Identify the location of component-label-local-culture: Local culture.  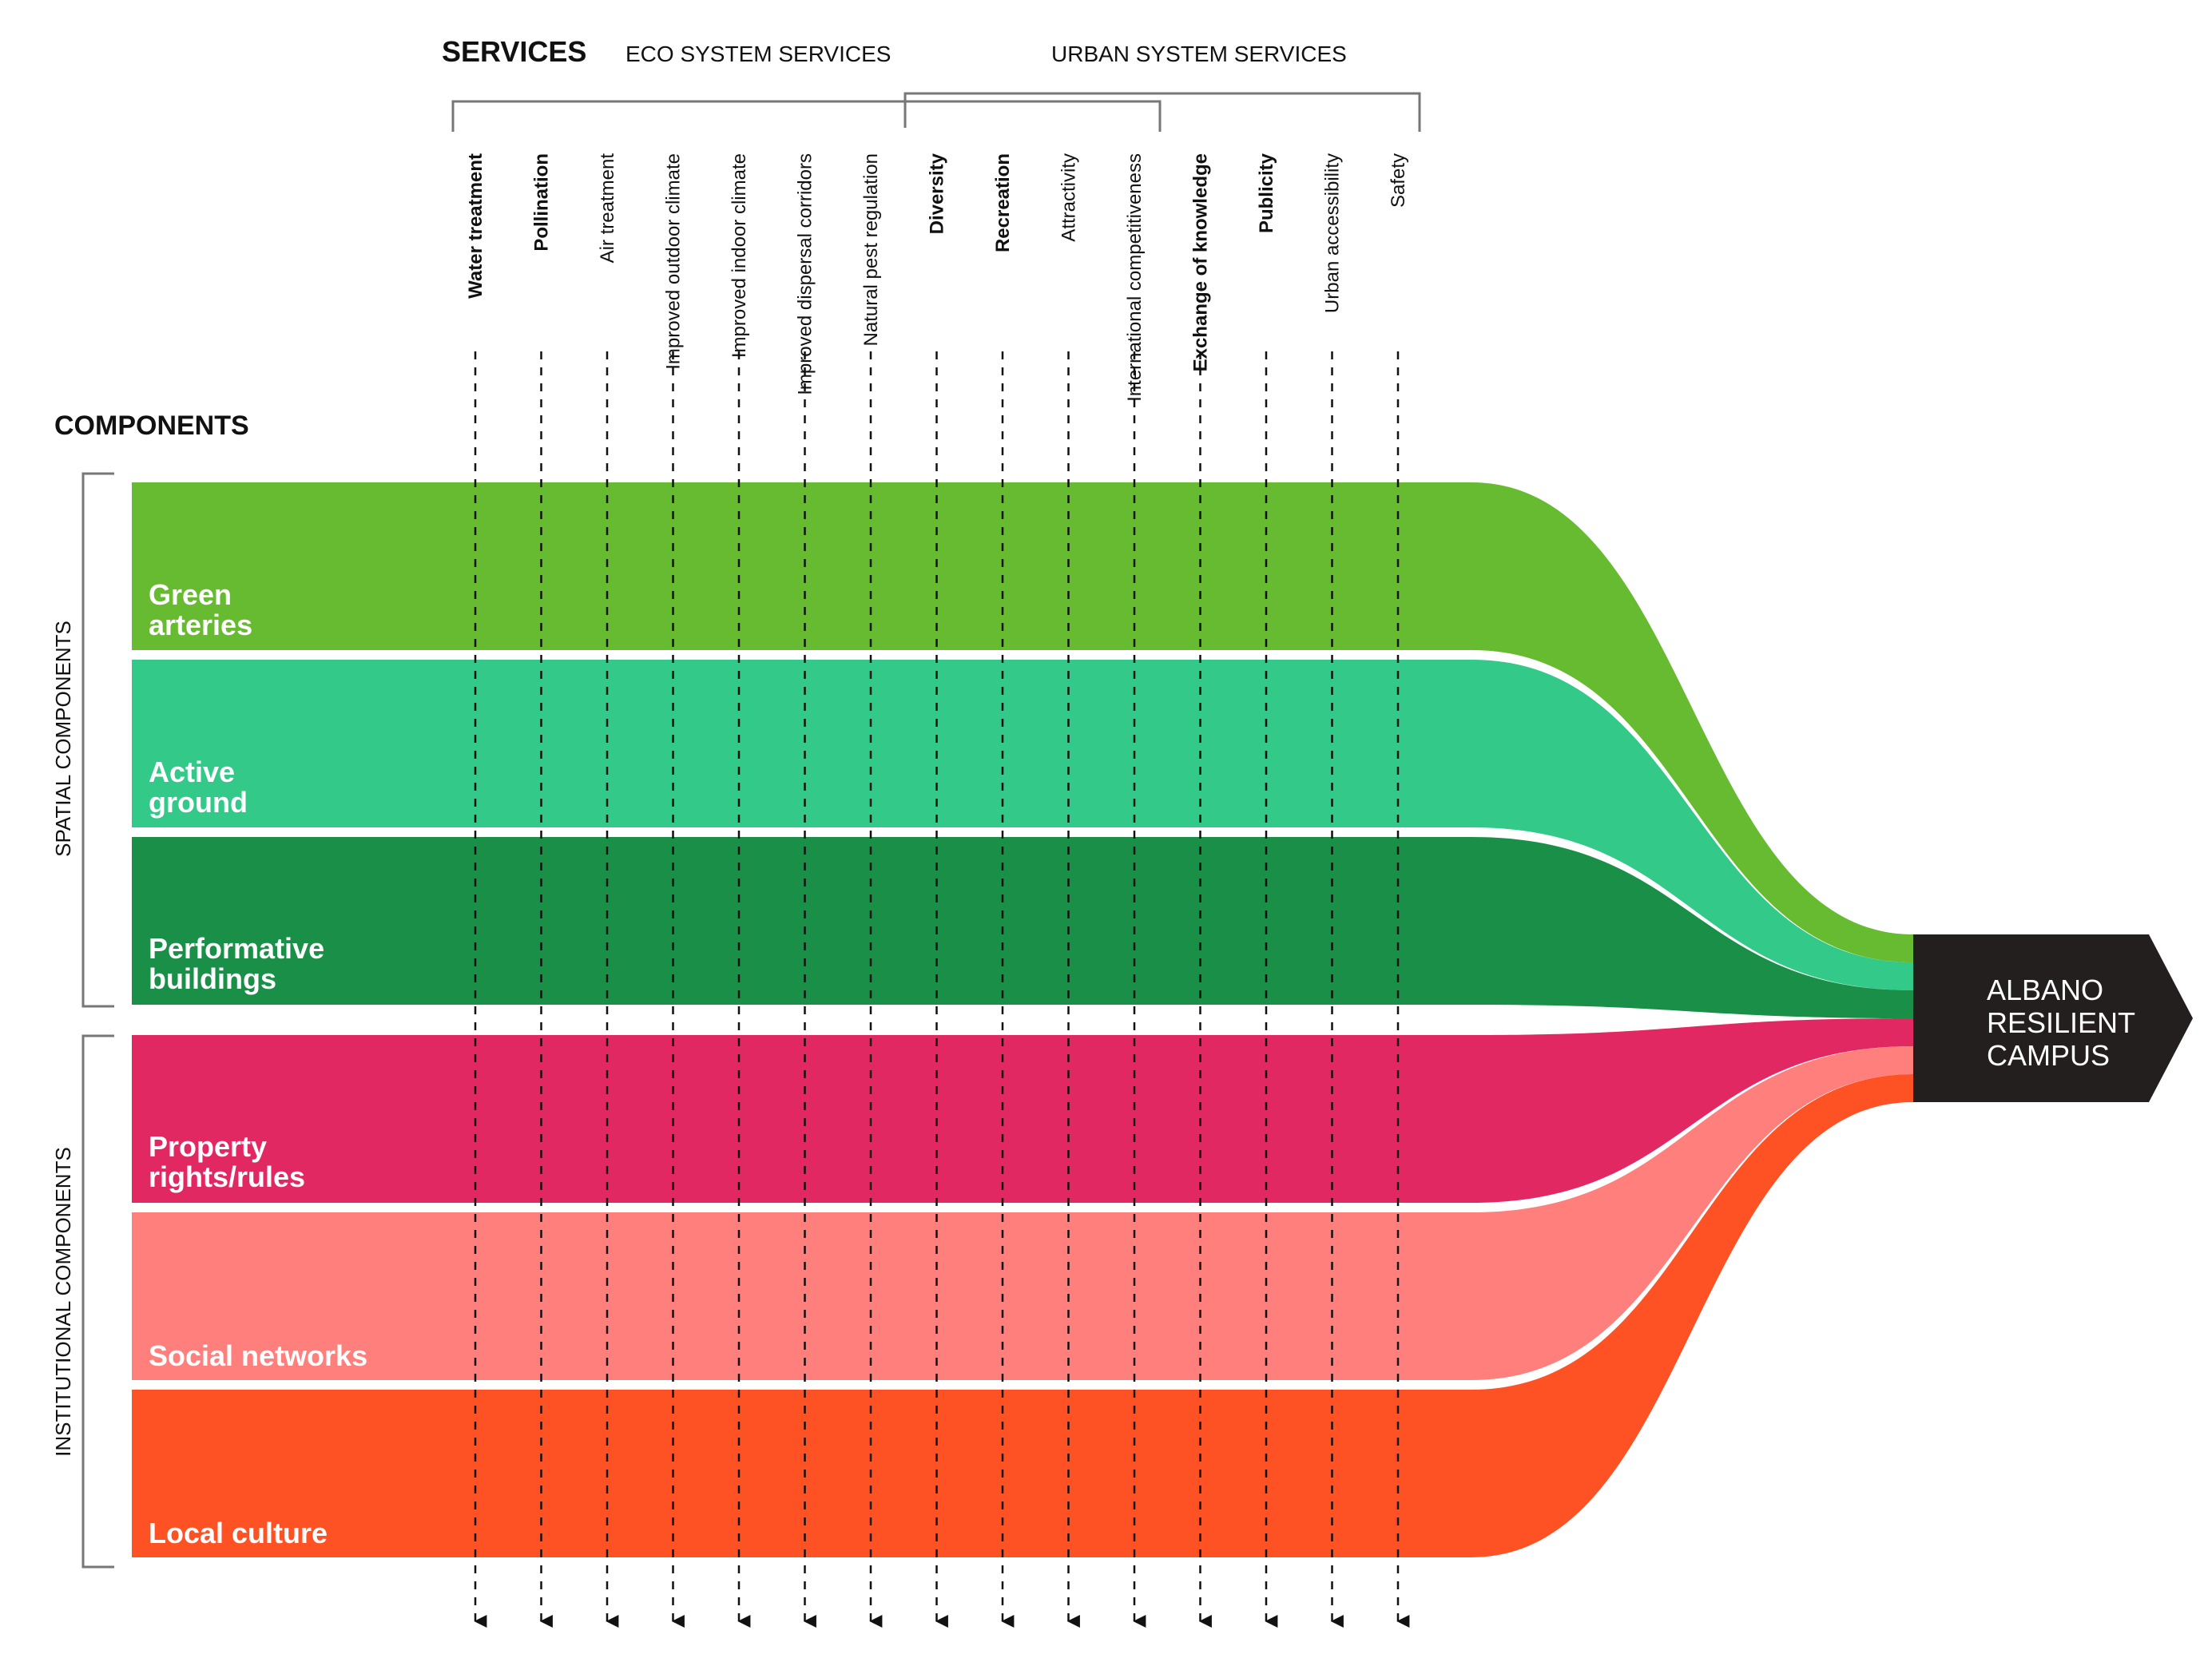
(239, 1533).